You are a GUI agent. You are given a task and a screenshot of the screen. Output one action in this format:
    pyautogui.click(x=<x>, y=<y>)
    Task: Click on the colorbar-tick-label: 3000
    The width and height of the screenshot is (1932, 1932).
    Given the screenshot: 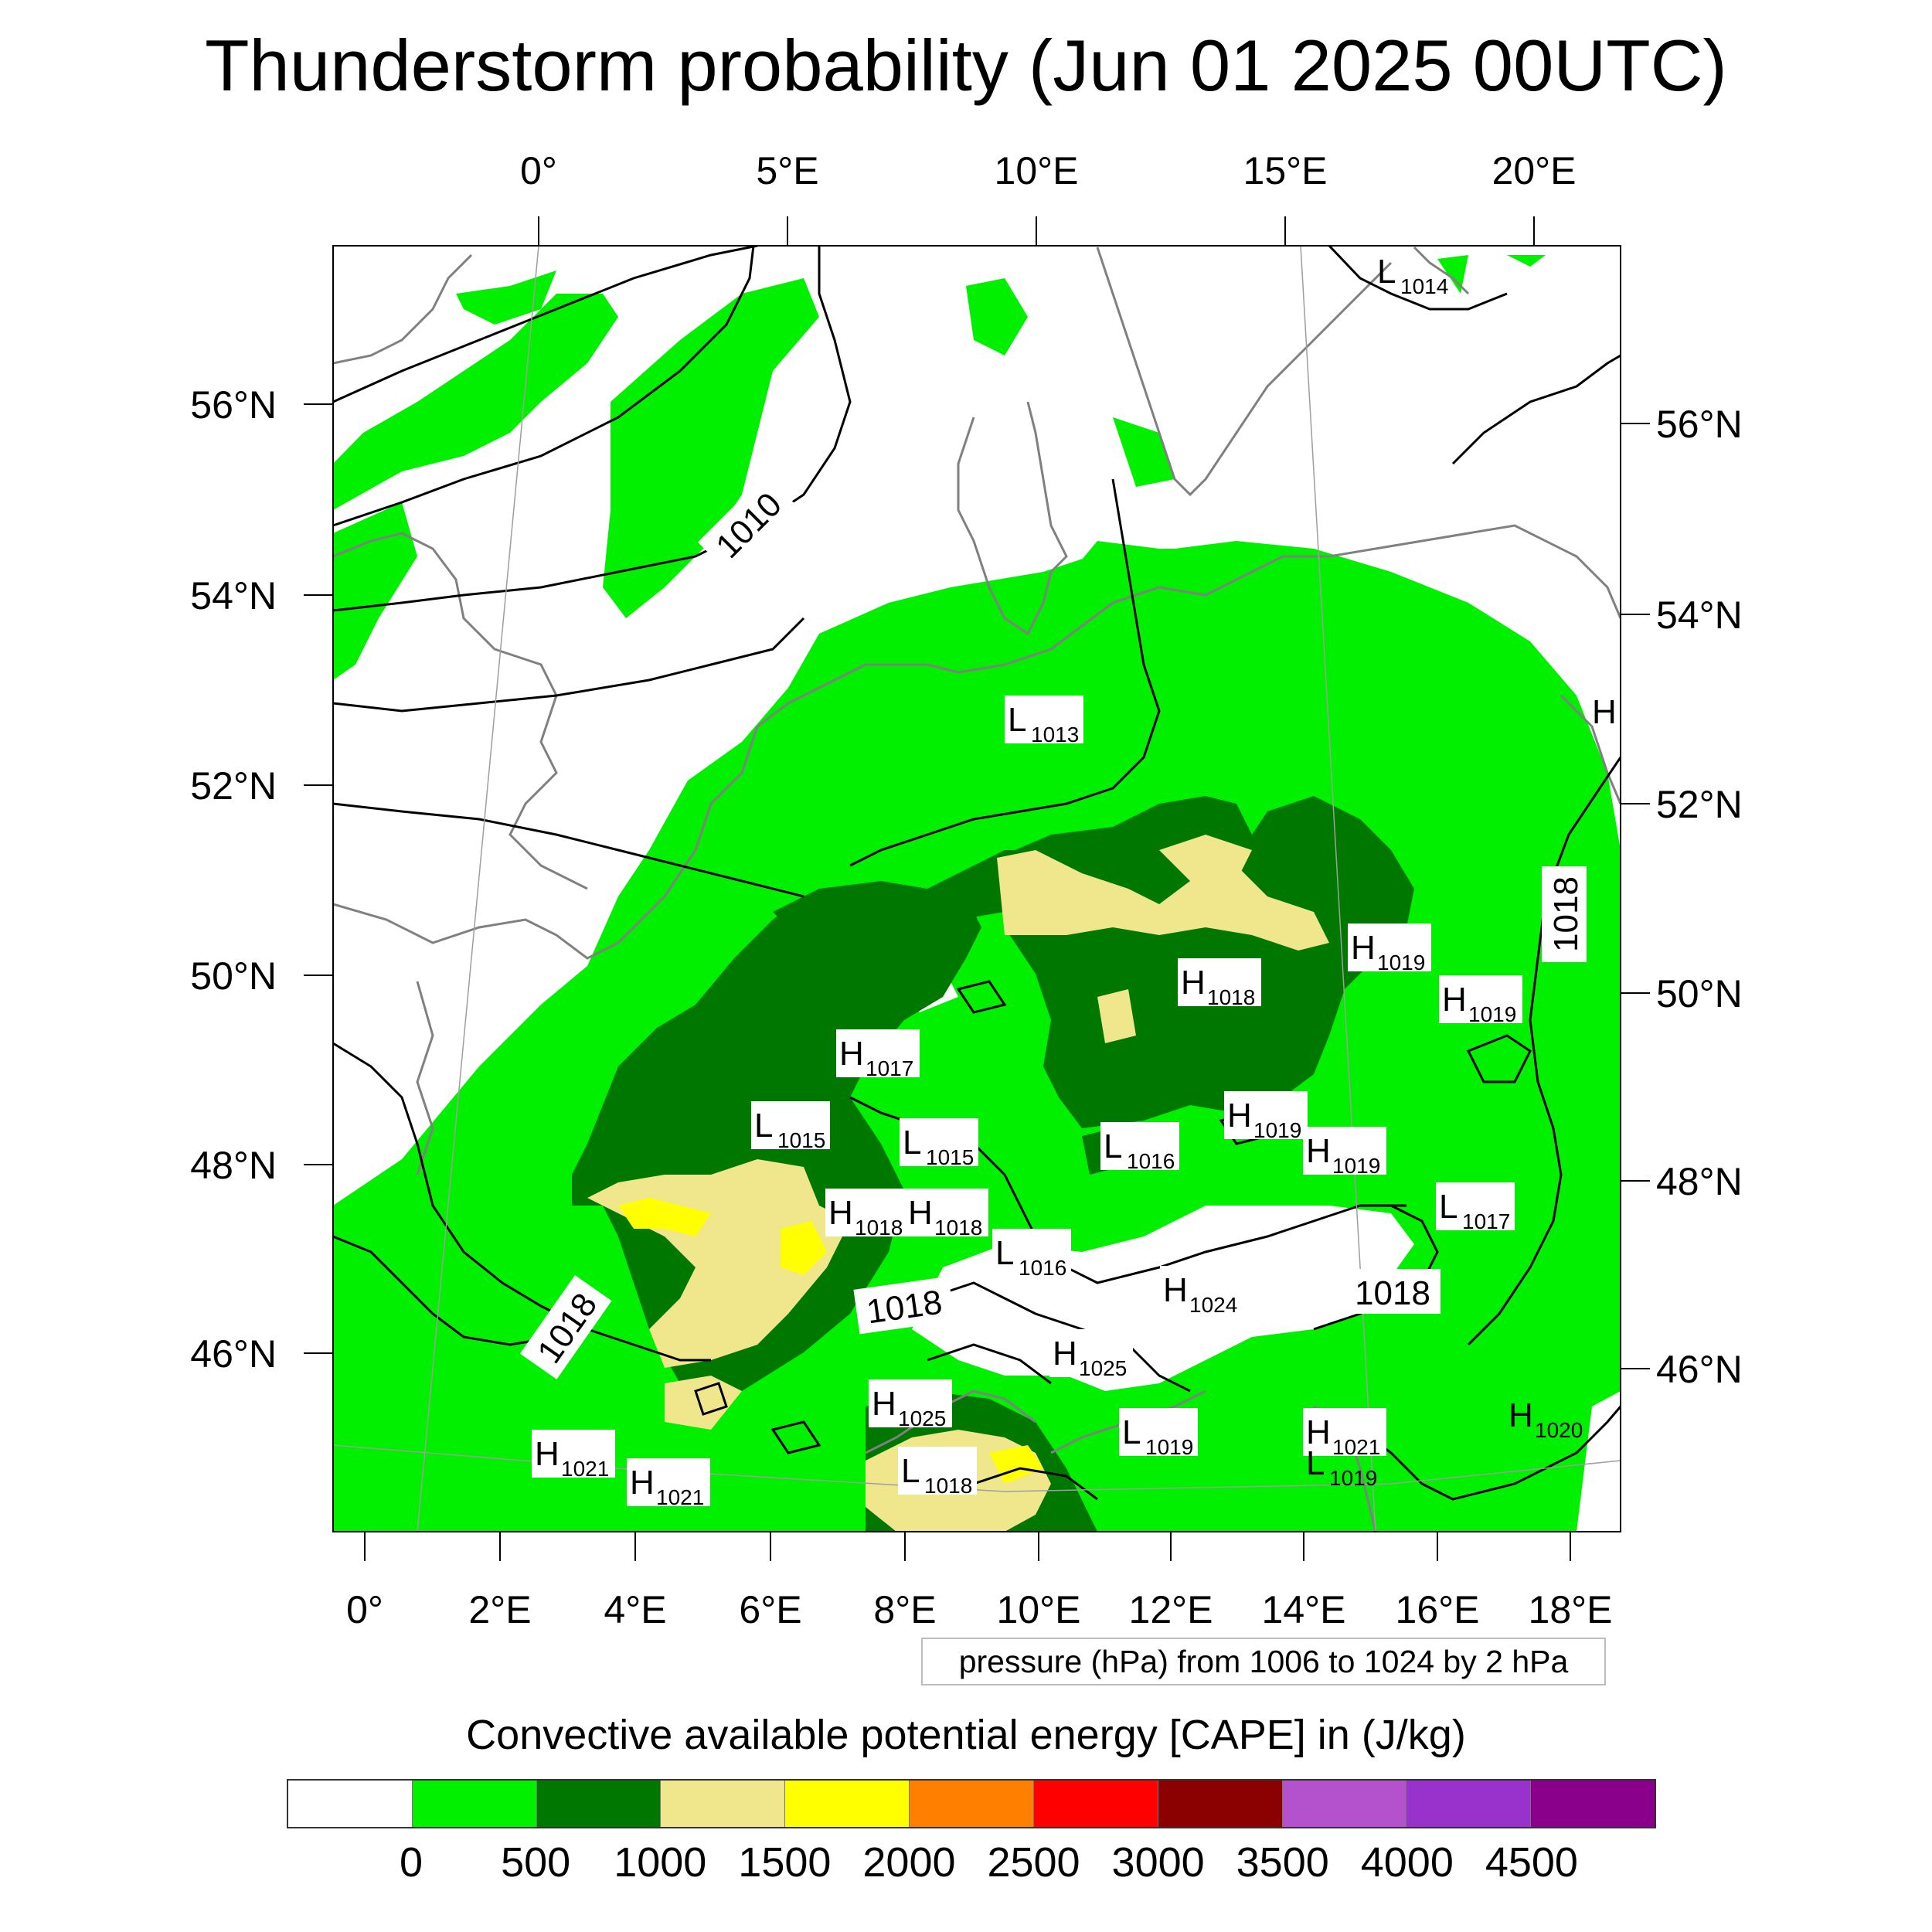 What is the action you would take?
    pyautogui.click(x=1158, y=1863)
    